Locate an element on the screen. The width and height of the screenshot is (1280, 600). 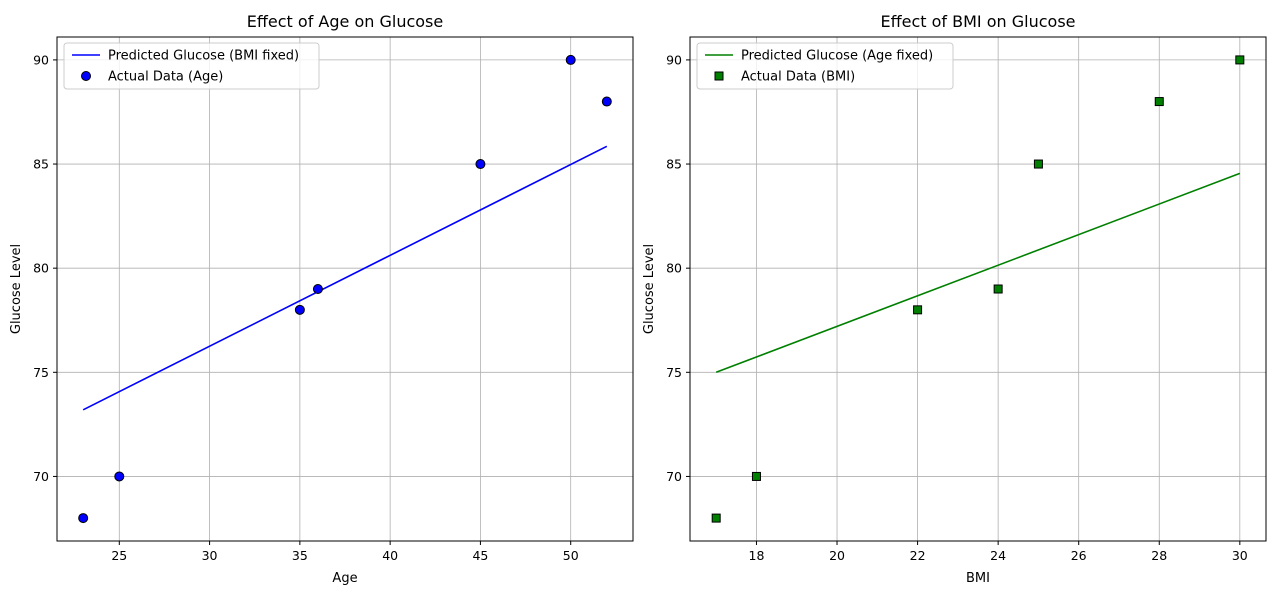
legend-entry: Predicted Glucose (BMI fixed) is located at coordinates (185, 56).